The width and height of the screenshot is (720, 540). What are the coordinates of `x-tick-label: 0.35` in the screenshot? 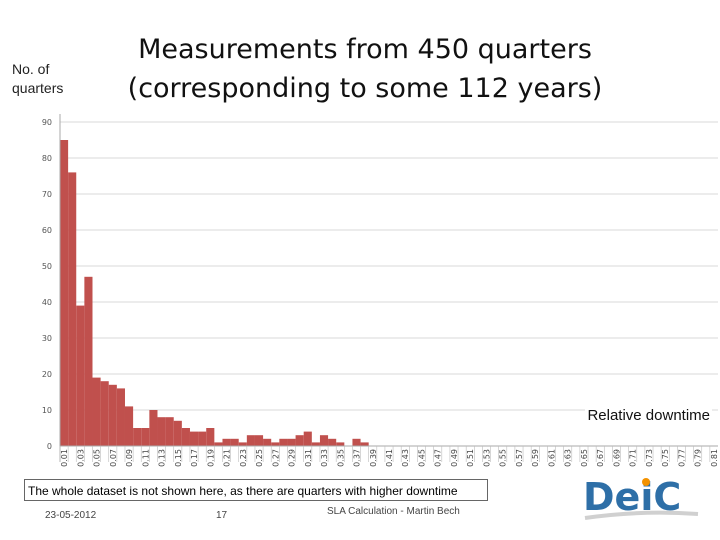 It's located at (340, 458).